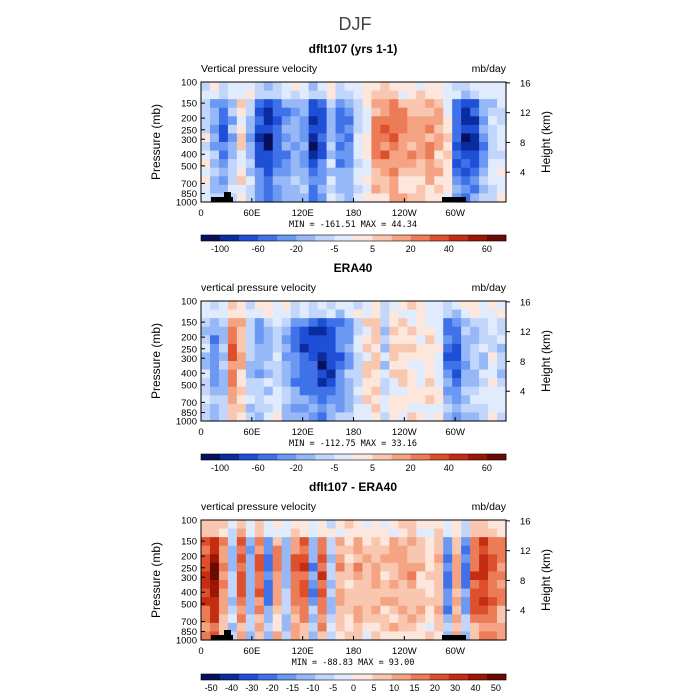 This screenshot has height=700, width=700. Describe the element at coordinates (411, 249) in the screenshot. I see `colorbar-label: 20` at that location.